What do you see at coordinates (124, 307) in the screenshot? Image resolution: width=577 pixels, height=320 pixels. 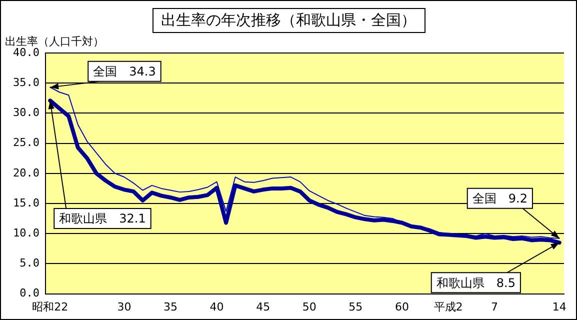 I see `x-tick-label: 30` at bounding box center [124, 307].